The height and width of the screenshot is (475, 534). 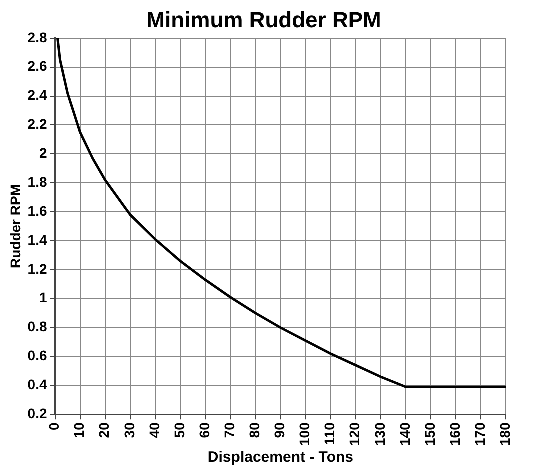 I want to click on x-tick-label: 50, so click(x=179, y=430).